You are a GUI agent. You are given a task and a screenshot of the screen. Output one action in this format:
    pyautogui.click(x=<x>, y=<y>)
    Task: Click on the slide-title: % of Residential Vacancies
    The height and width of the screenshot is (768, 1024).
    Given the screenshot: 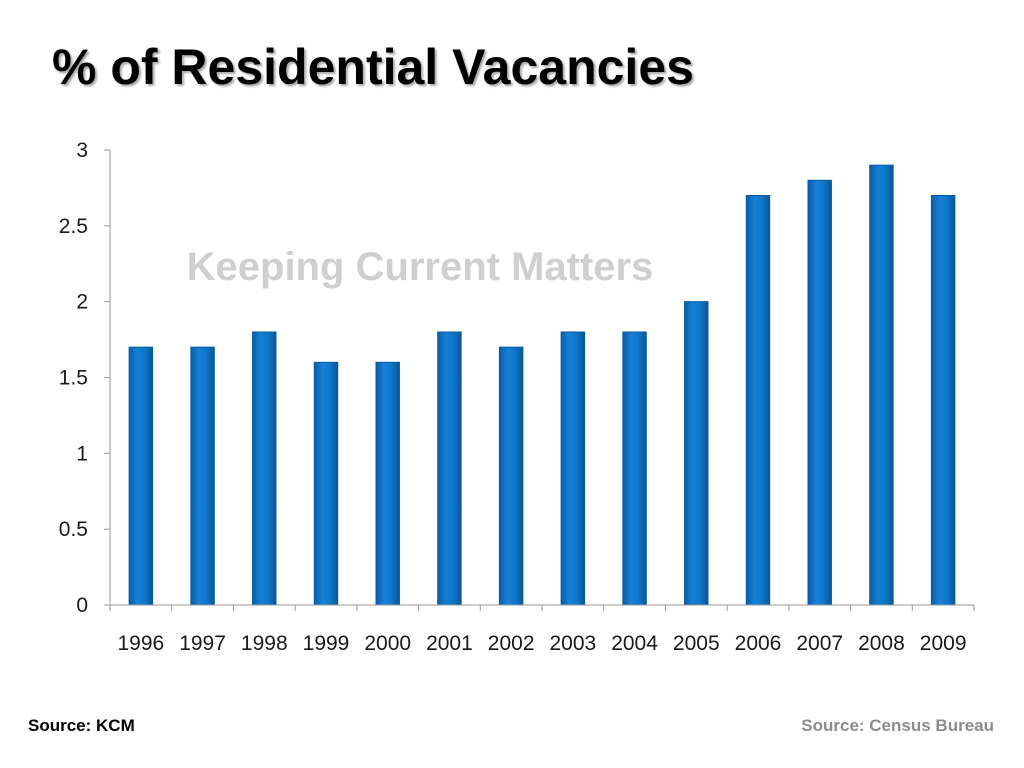 What is the action you would take?
    pyautogui.click(x=373, y=67)
    